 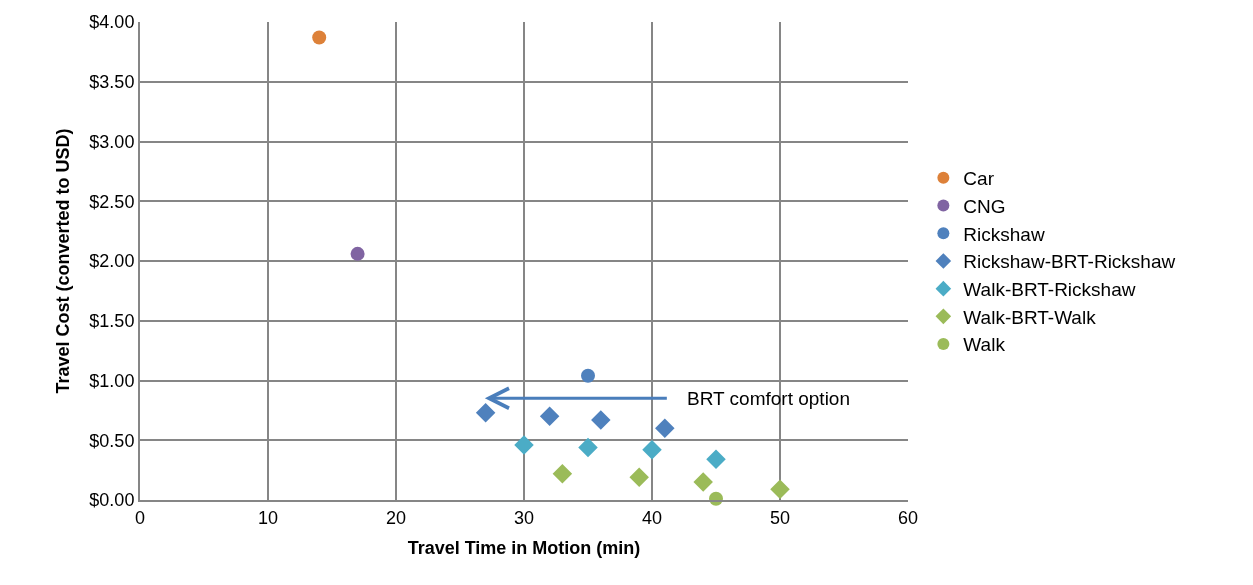 What do you see at coordinates (1069, 262) in the screenshot?
I see `legend-label: Rickshaw-BRT-Rickshaw` at bounding box center [1069, 262].